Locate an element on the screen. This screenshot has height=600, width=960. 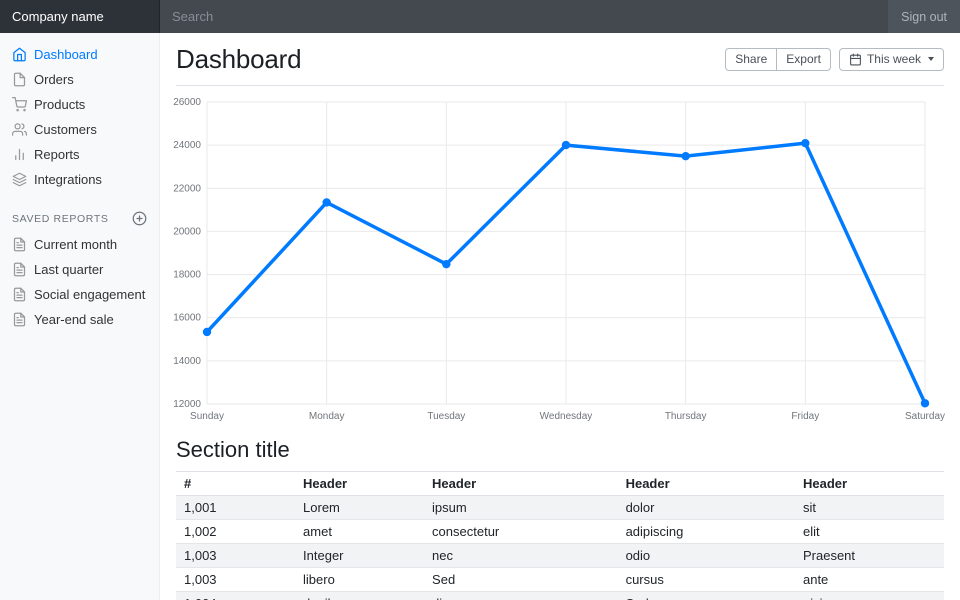
svg-text: Monday is located at coordinates (327, 416).